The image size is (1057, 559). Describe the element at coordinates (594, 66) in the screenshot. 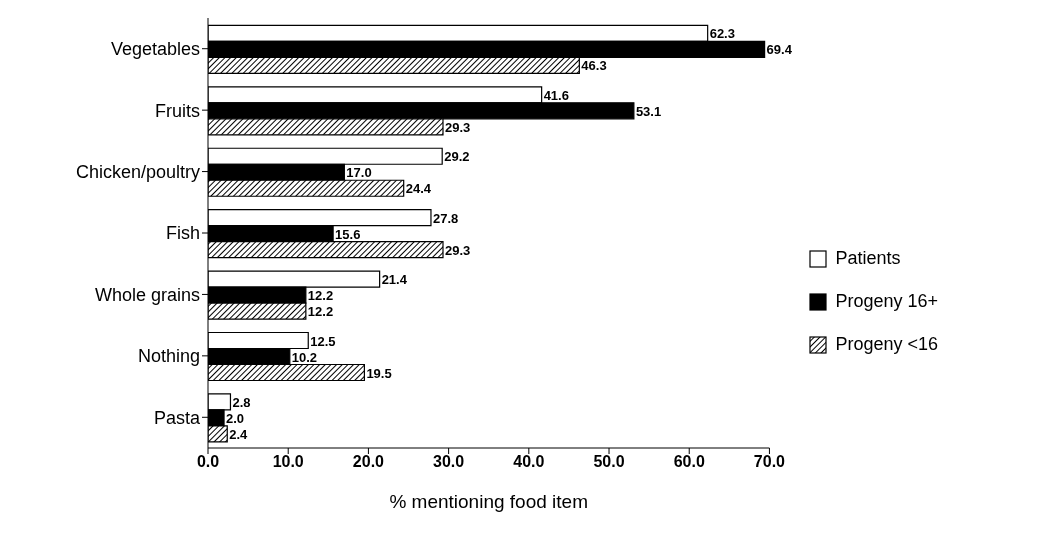

I see `data-label: 46.3` at that location.